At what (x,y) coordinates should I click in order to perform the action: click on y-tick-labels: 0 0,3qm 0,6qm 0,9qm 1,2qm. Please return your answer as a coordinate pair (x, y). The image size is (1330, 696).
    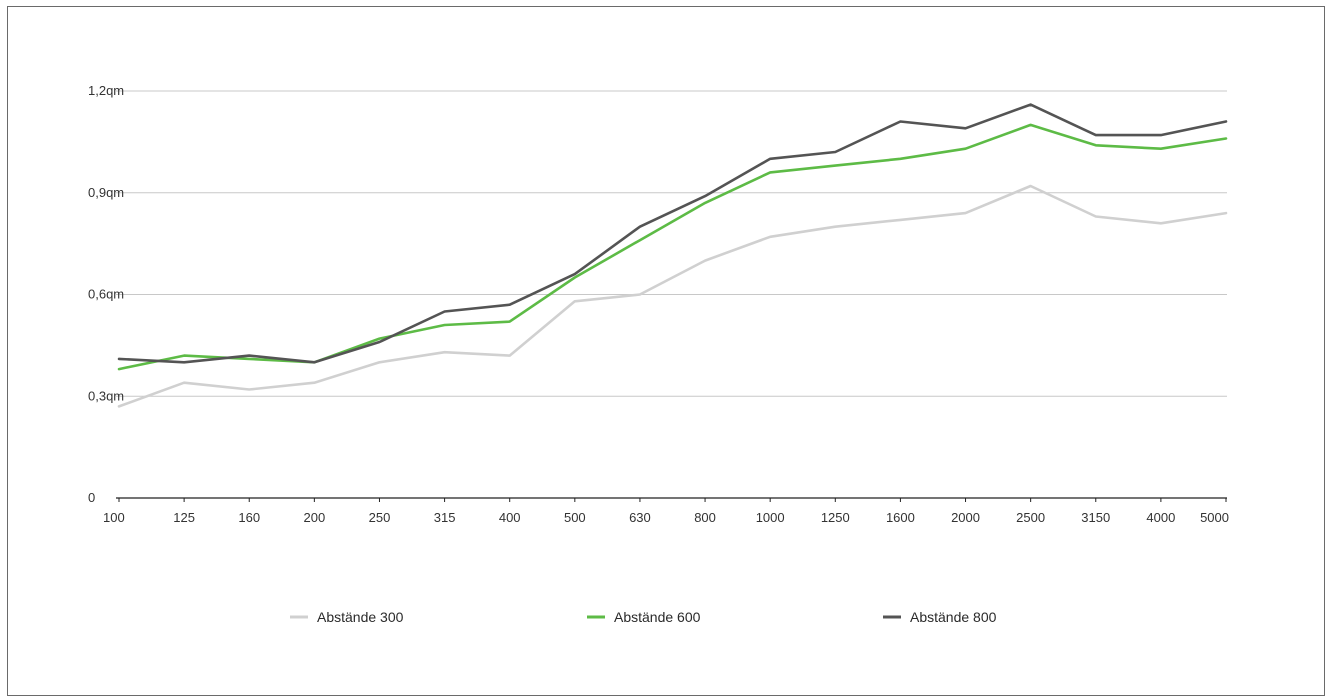
    Looking at the image, I should click on (106, 294).